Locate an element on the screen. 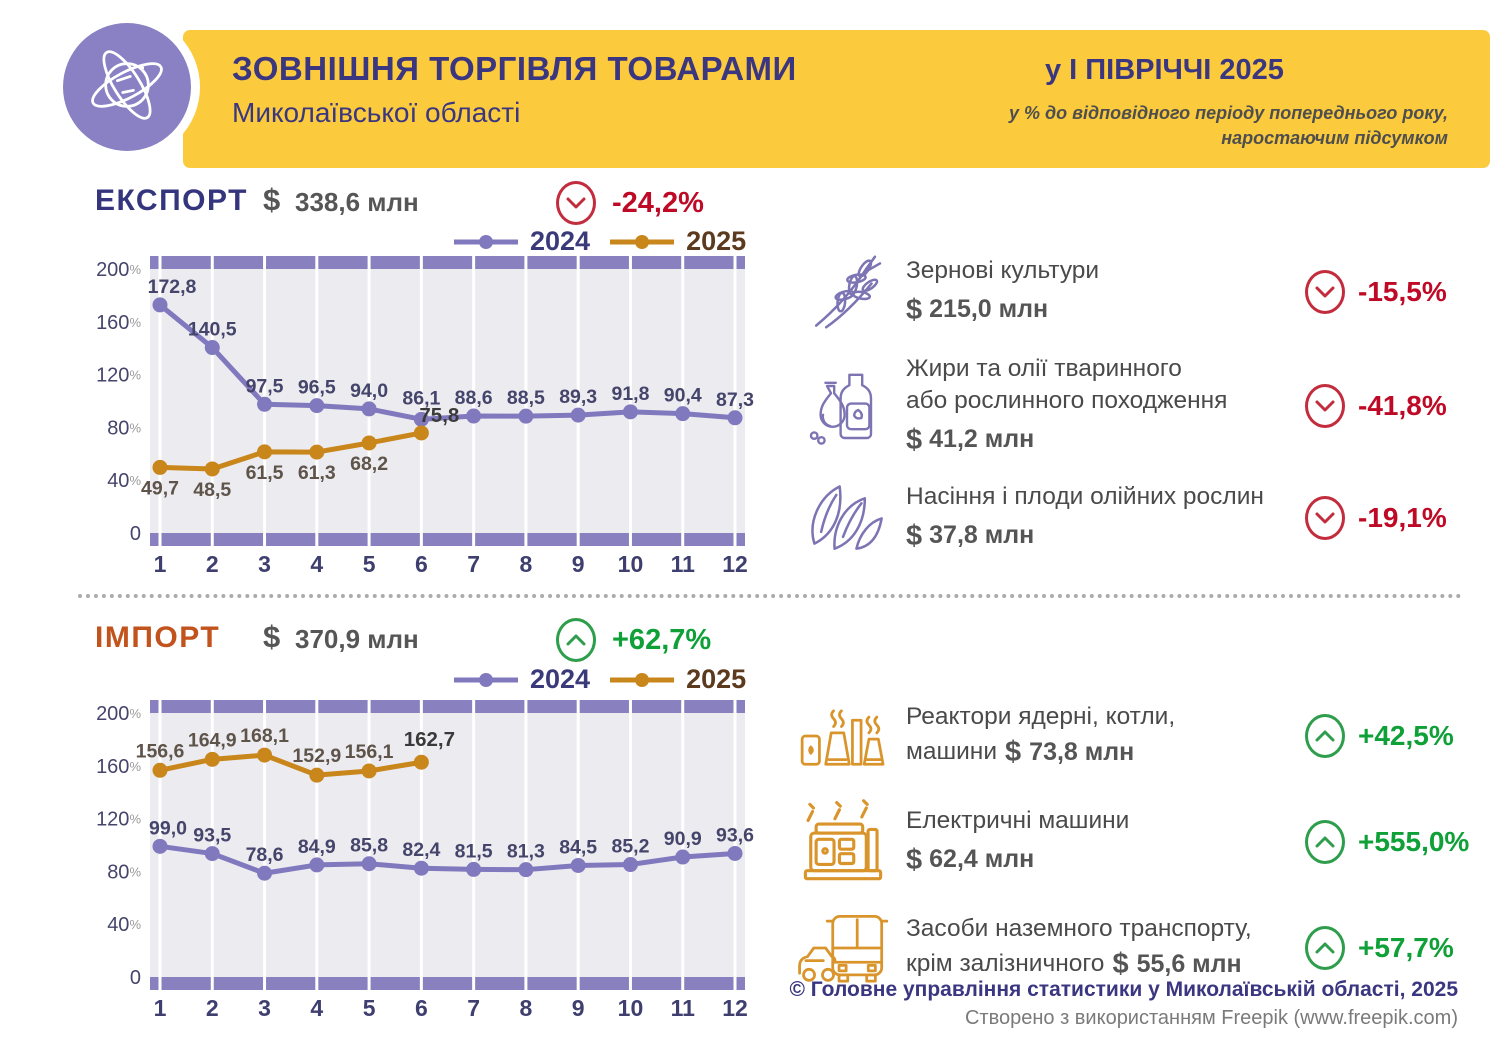  import-change-badge: +62,7% is located at coordinates (633, 640).